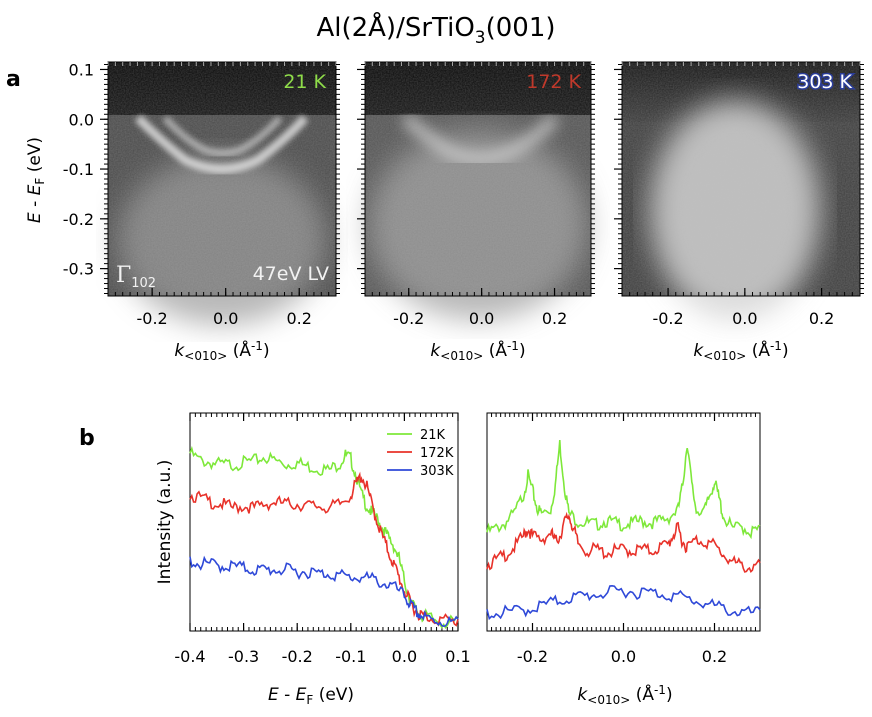 The image size is (872, 717). Describe the element at coordinates (624, 695) in the screenshot. I see `panel-b-right-xlabel: k<010> (Å-1)` at that location.